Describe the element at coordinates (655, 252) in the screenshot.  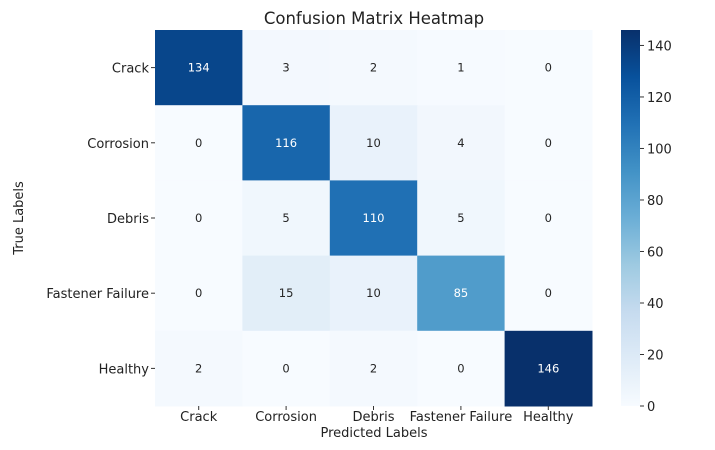
I see `colorbar-tick-label: 60` at that location.